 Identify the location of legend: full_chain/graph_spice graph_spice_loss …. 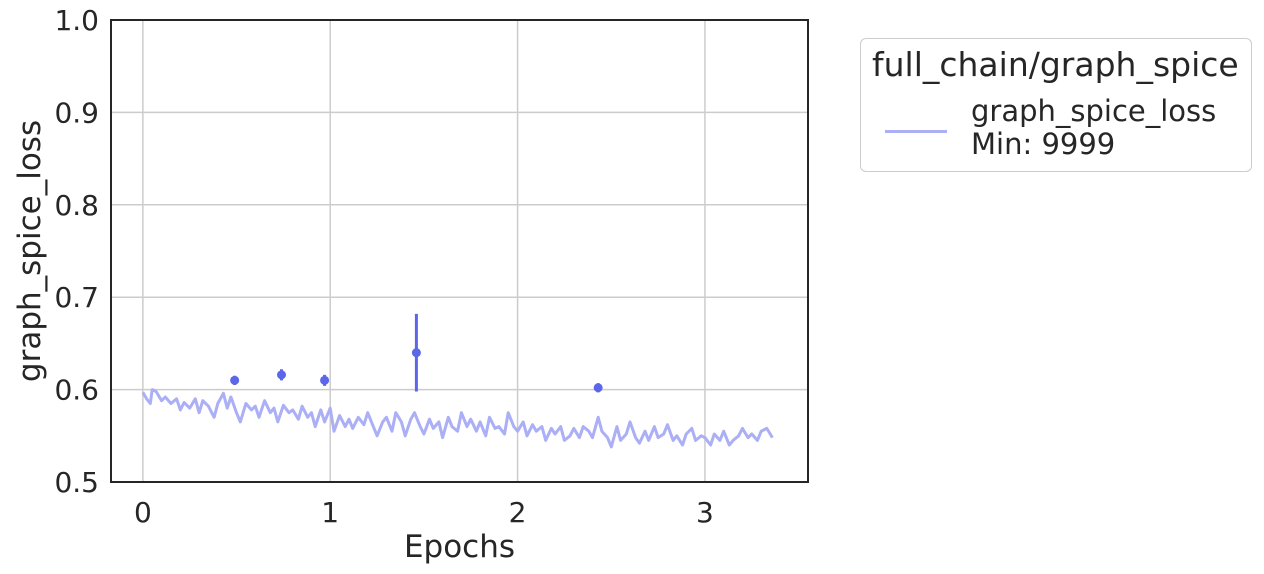
(1056, 105).